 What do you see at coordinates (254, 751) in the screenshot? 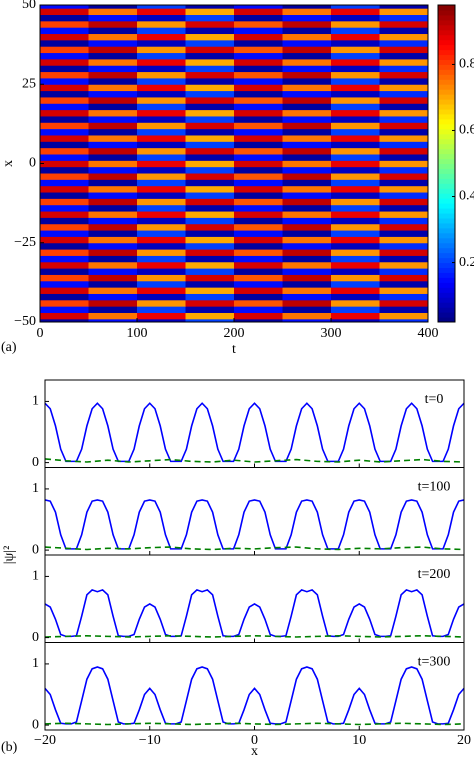
I see `x-axis-label: x` at bounding box center [254, 751].